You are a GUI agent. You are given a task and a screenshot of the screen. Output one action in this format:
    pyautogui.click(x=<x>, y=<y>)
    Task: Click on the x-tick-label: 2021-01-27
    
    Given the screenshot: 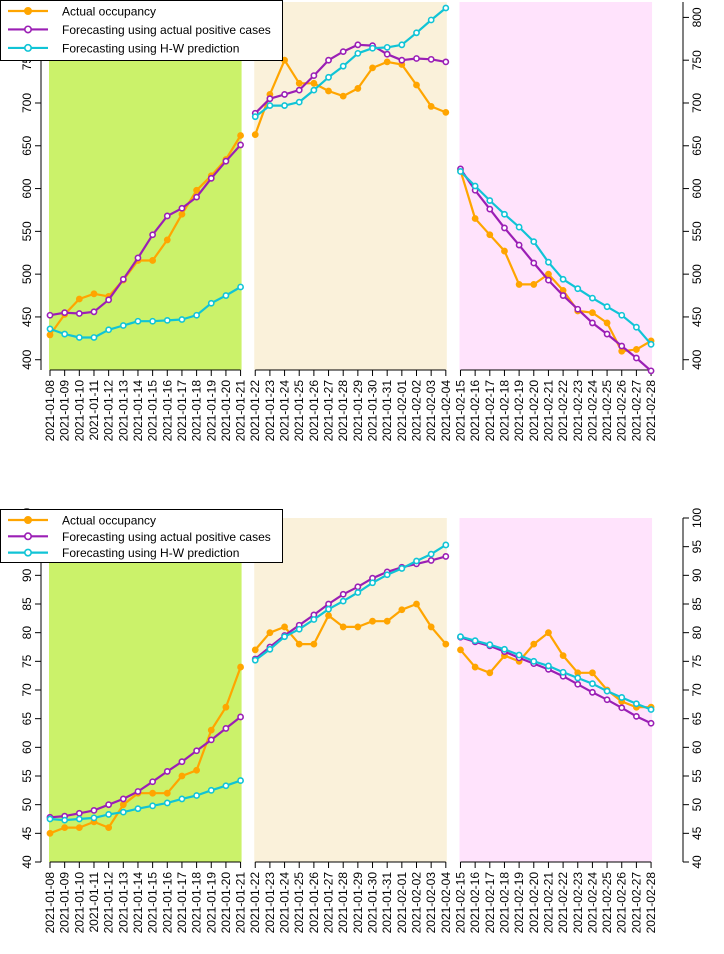 What is the action you would take?
    pyautogui.click(x=329, y=411)
    